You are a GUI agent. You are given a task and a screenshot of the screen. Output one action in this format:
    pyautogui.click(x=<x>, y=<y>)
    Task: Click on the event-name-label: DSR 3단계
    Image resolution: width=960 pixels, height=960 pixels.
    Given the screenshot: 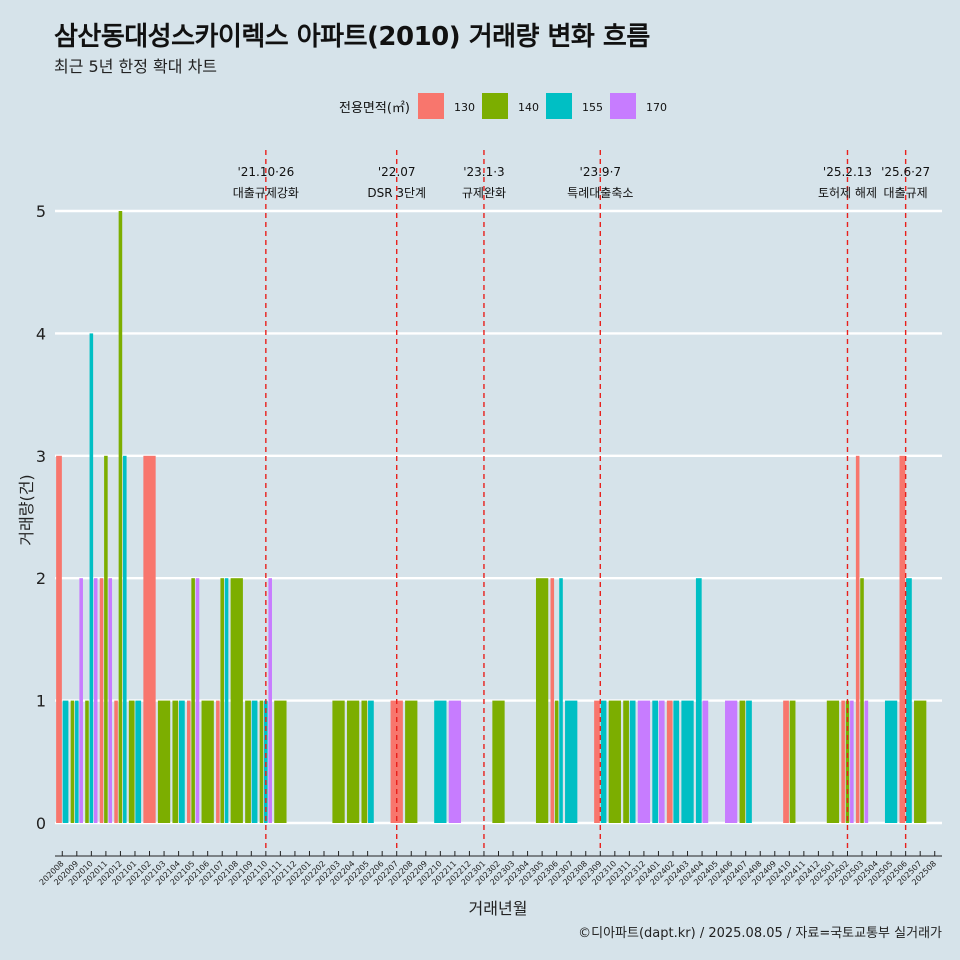 What is the action you would take?
    pyautogui.click(x=396, y=193)
    